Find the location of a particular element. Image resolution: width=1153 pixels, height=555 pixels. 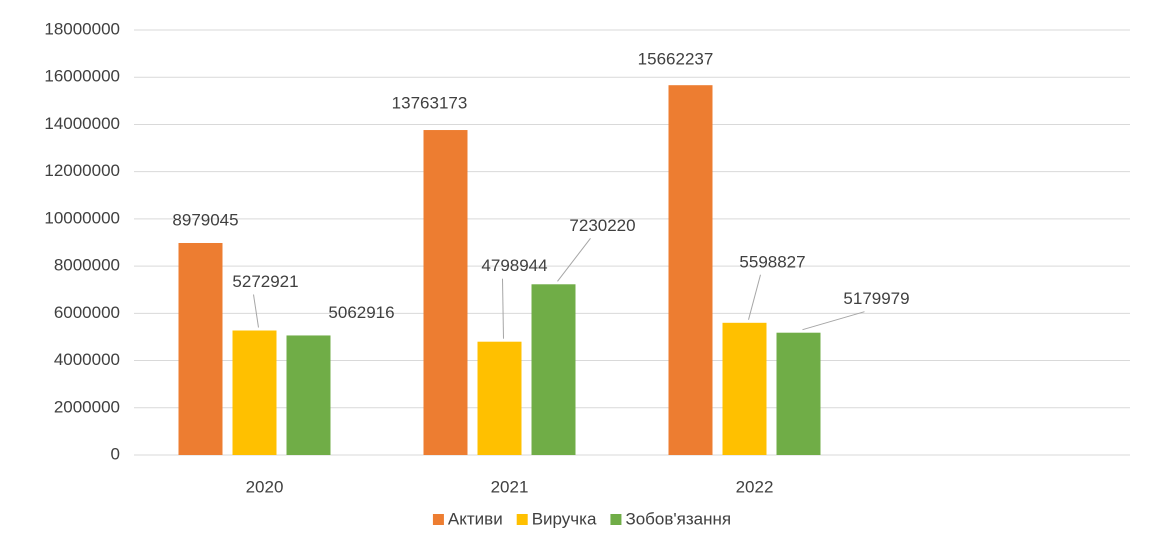

x-tick-label: 2021 is located at coordinates (510, 486).